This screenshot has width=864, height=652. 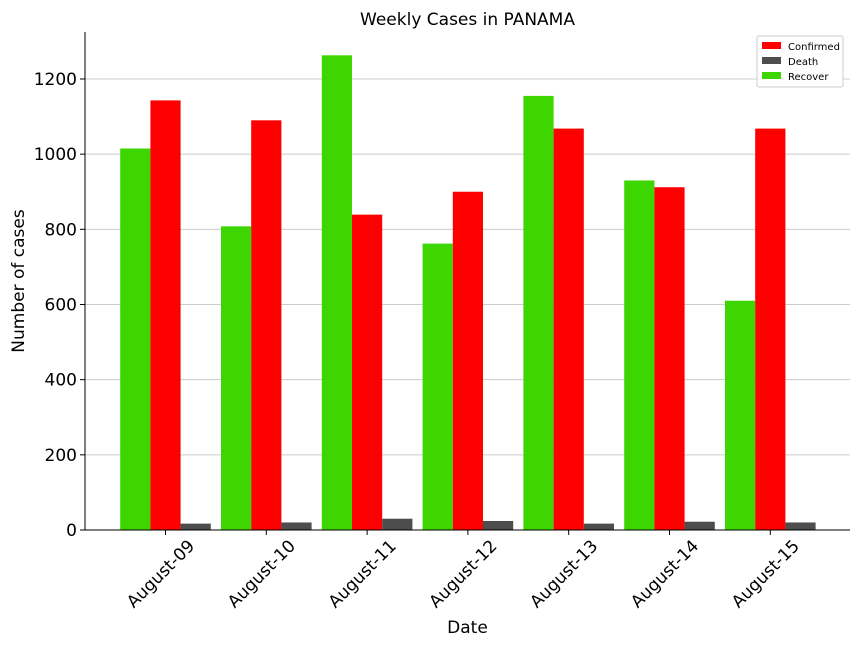 What do you see at coordinates (564, 574) in the screenshot?
I see `x-tick-label: August-13` at bounding box center [564, 574].